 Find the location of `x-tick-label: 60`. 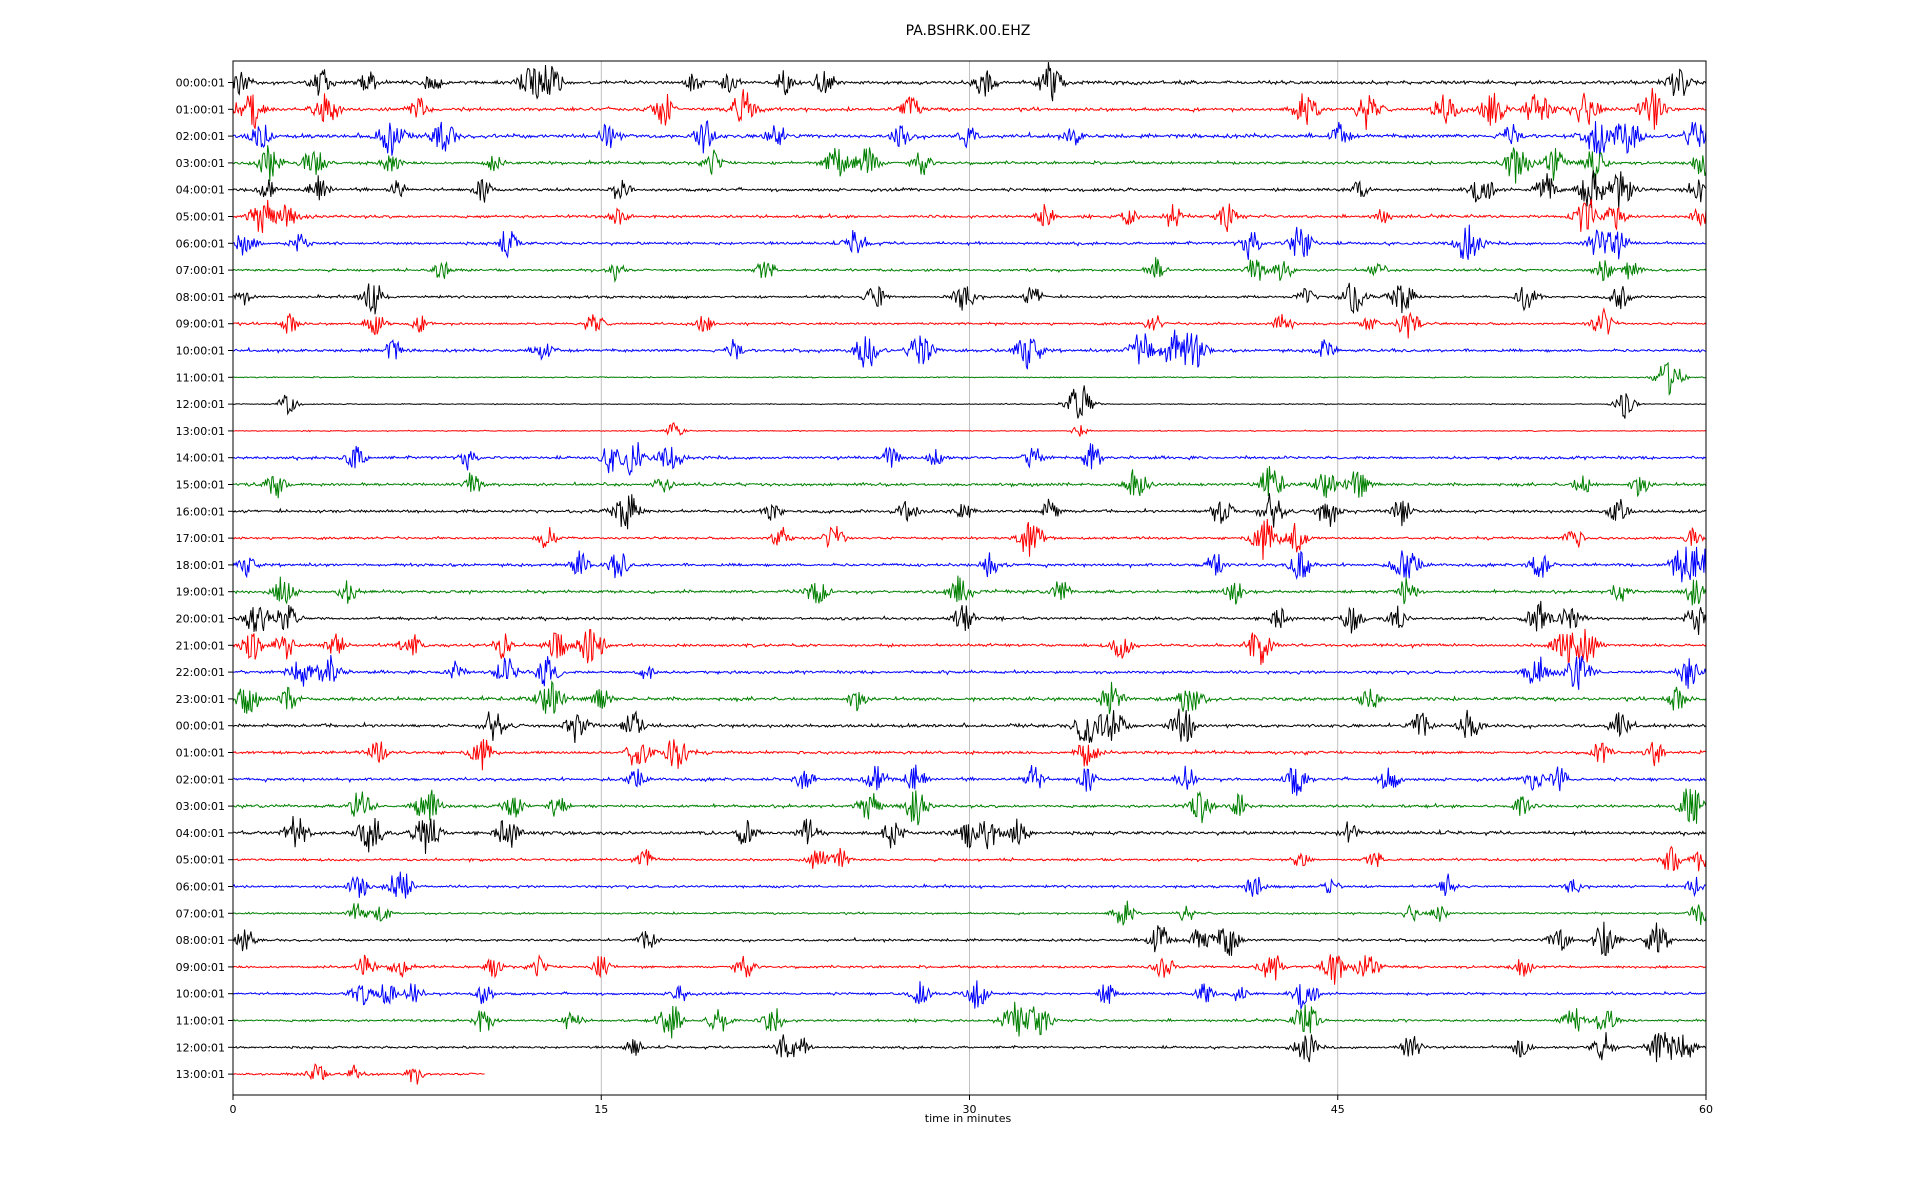

x-tick-label: 60 is located at coordinates (1706, 1109).